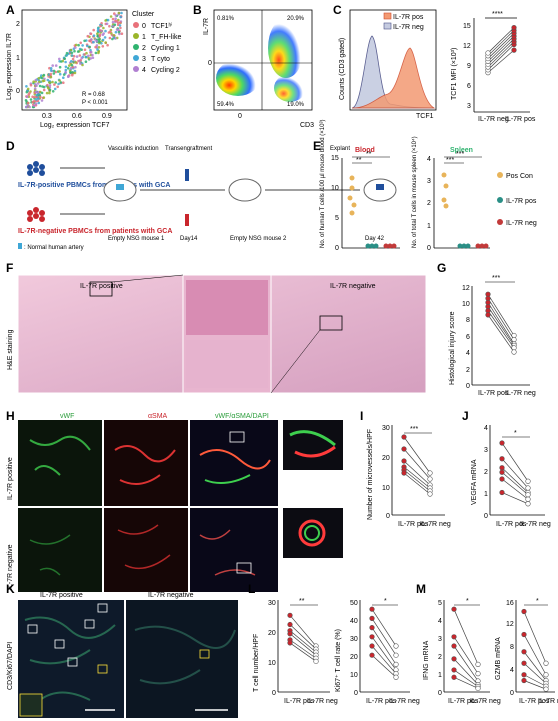 The width and height of the screenshot is (558, 721). What do you see at coordinates (272, 633) in the screenshot?
I see `L1-y2: 20` at bounding box center [272, 633].